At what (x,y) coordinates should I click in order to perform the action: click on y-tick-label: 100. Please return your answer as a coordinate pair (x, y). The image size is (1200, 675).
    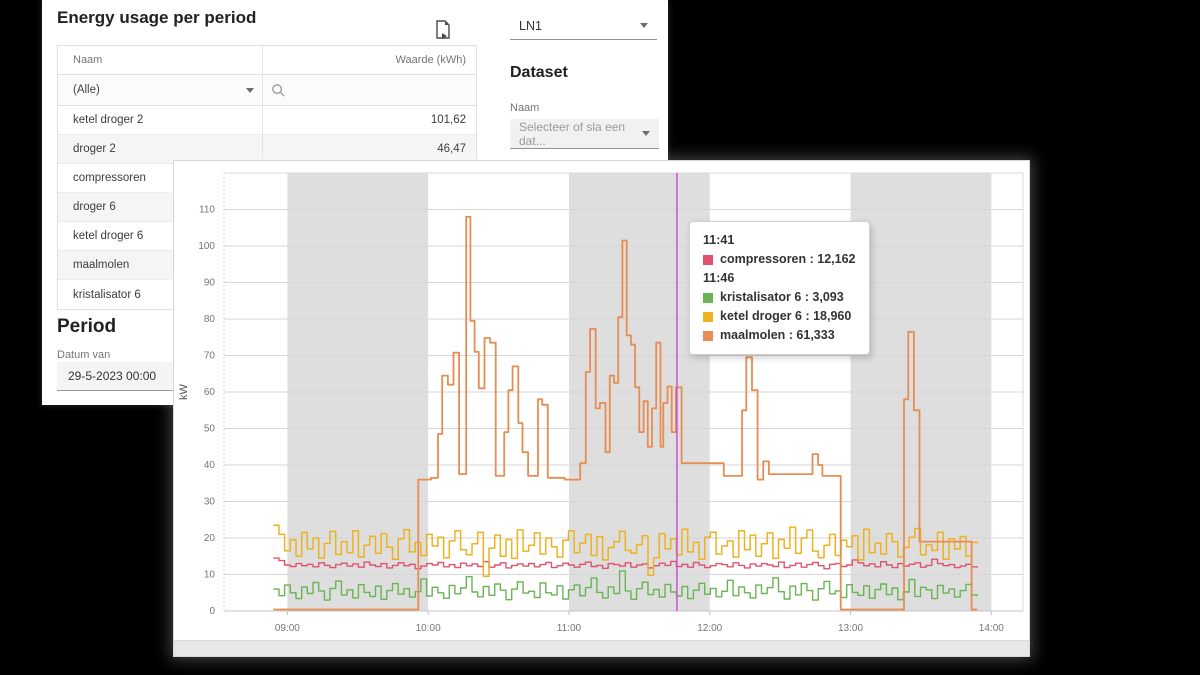
    Looking at the image, I should click on (206, 246).